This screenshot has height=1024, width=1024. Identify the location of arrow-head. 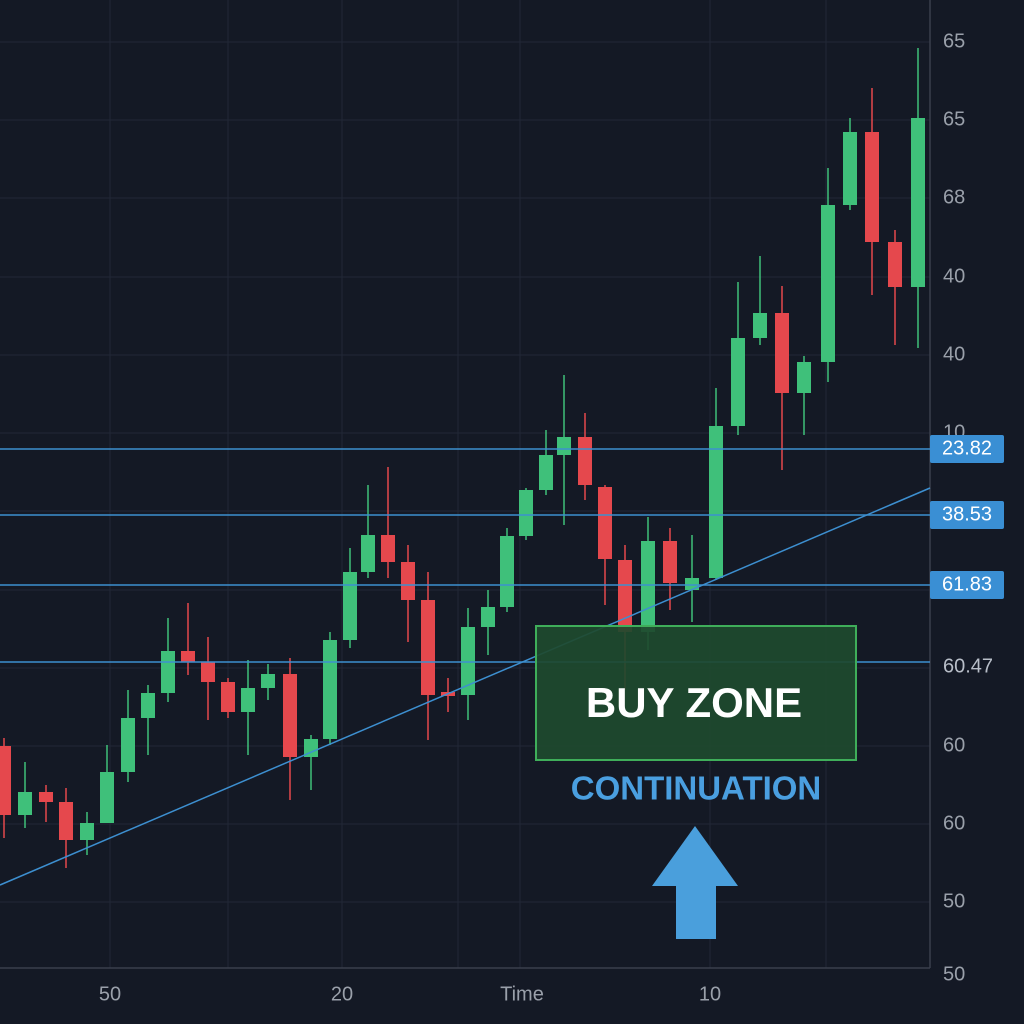
(695, 856).